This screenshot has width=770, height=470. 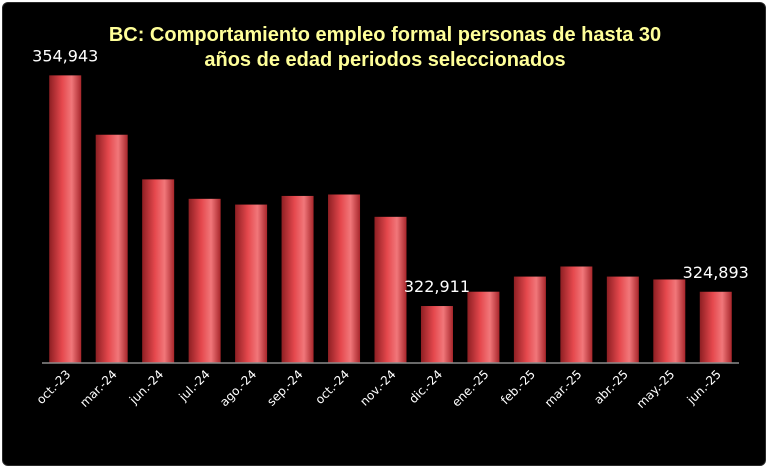 What do you see at coordinates (146, 387) in the screenshot?
I see `x-tick-label: jun.-24` at bounding box center [146, 387].